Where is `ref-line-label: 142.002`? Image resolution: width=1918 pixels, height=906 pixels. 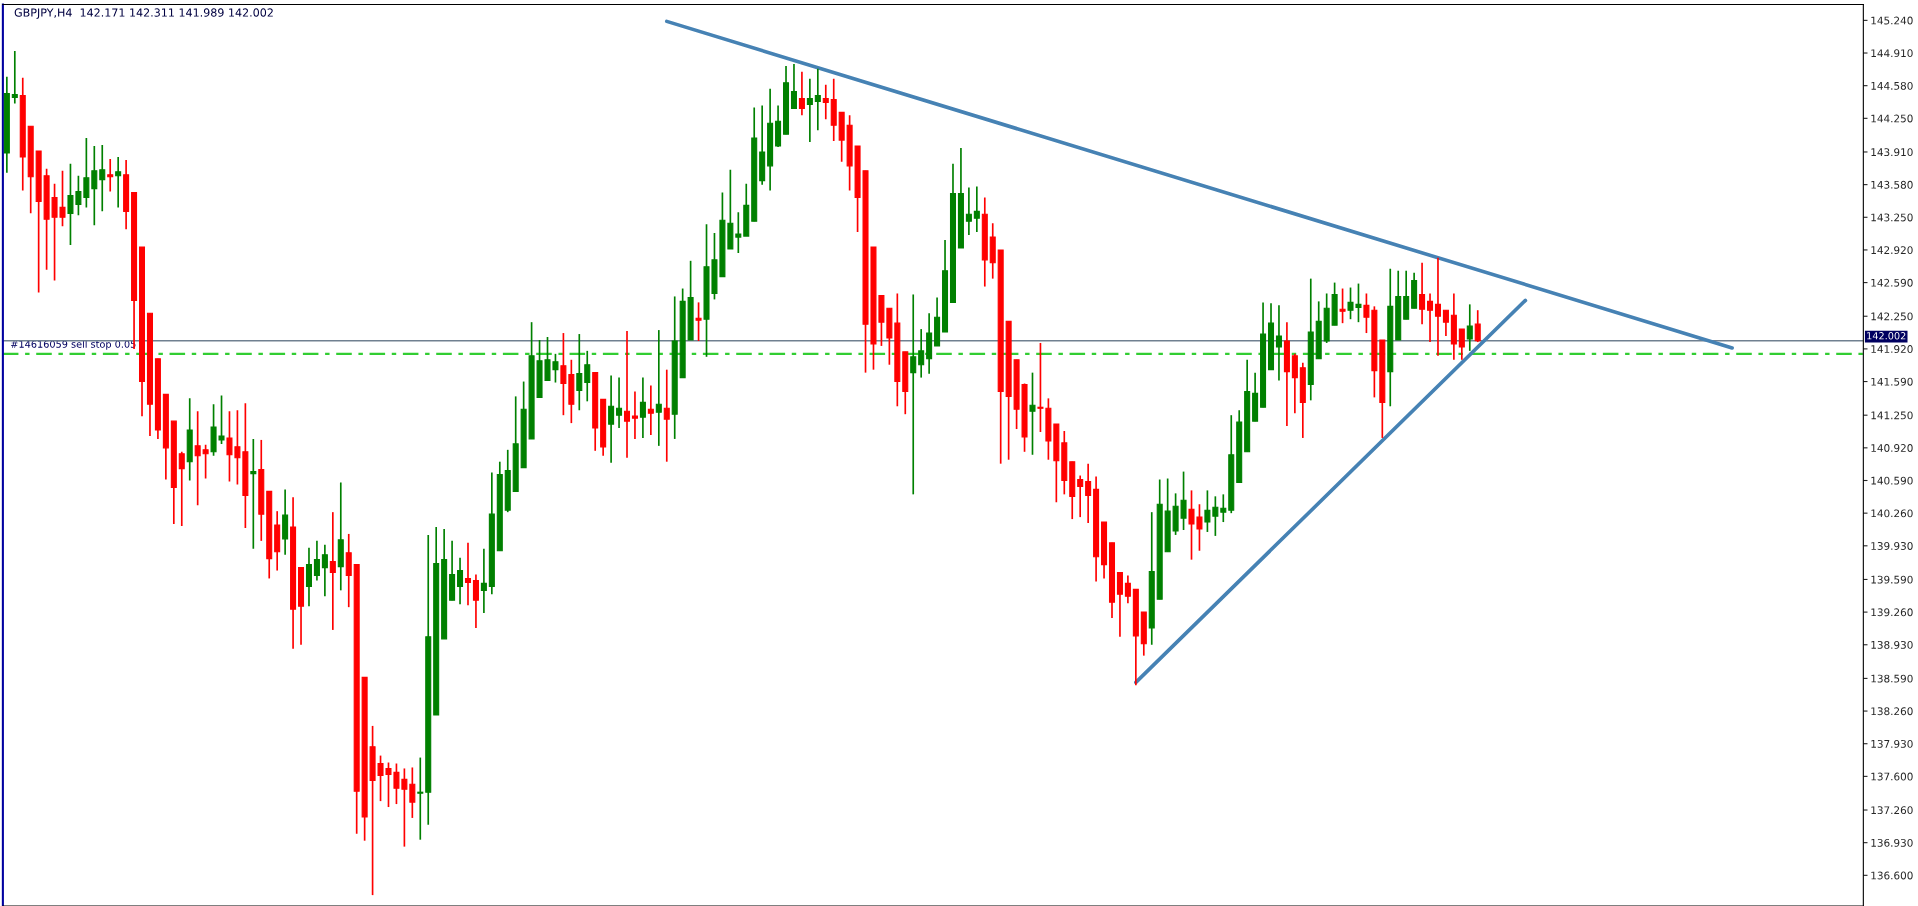
ref-line-label: 142.002 is located at coordinates (1886, 336).